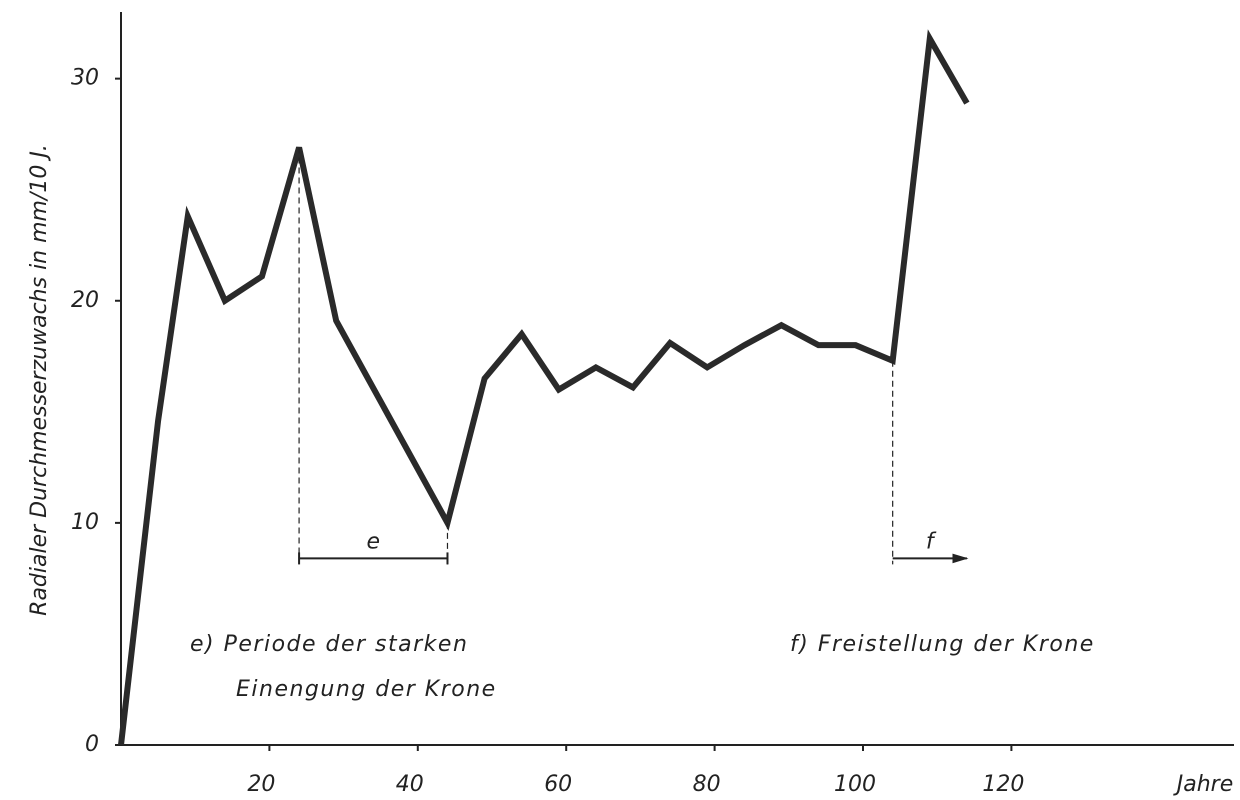  I want to click on annotation-label: f, so click(931, 541).